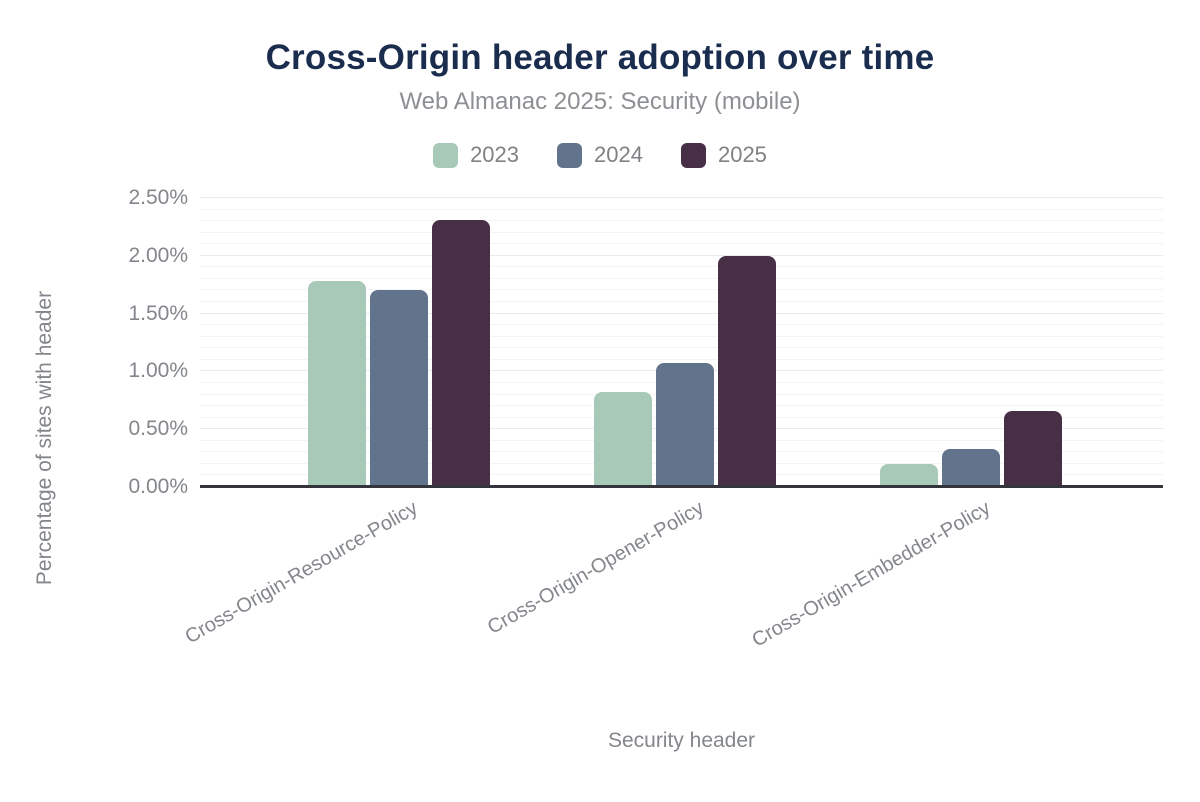 Image resolution: width=1200 pixels, height=802 pixels. What do you see at coordinates (618, 154) in the screenshot?
I see `legend-label: 2024` at bounding box center [618, 154].